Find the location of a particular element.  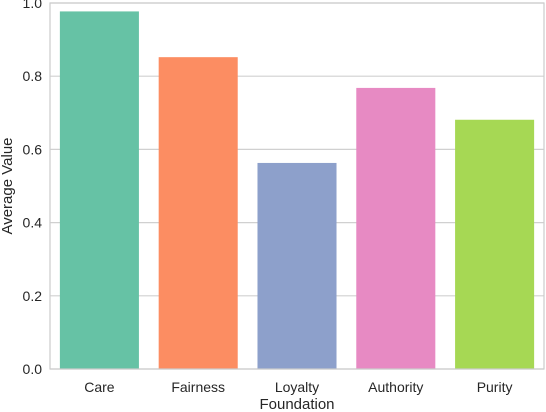

y-tick-label: 1.0 is located at coordinates (33, 5).